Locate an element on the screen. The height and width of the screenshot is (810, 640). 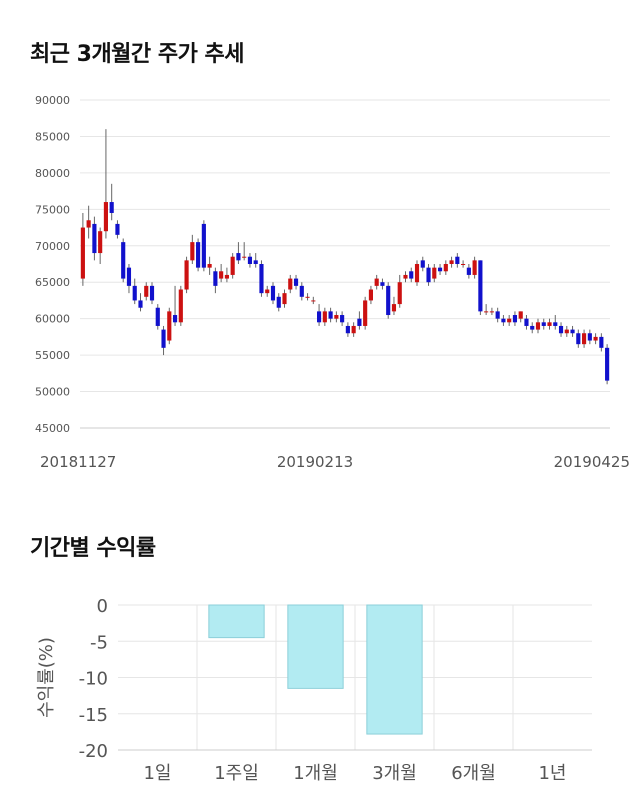
x-tick-label: 1주일 is located at coordinates (236, 773).